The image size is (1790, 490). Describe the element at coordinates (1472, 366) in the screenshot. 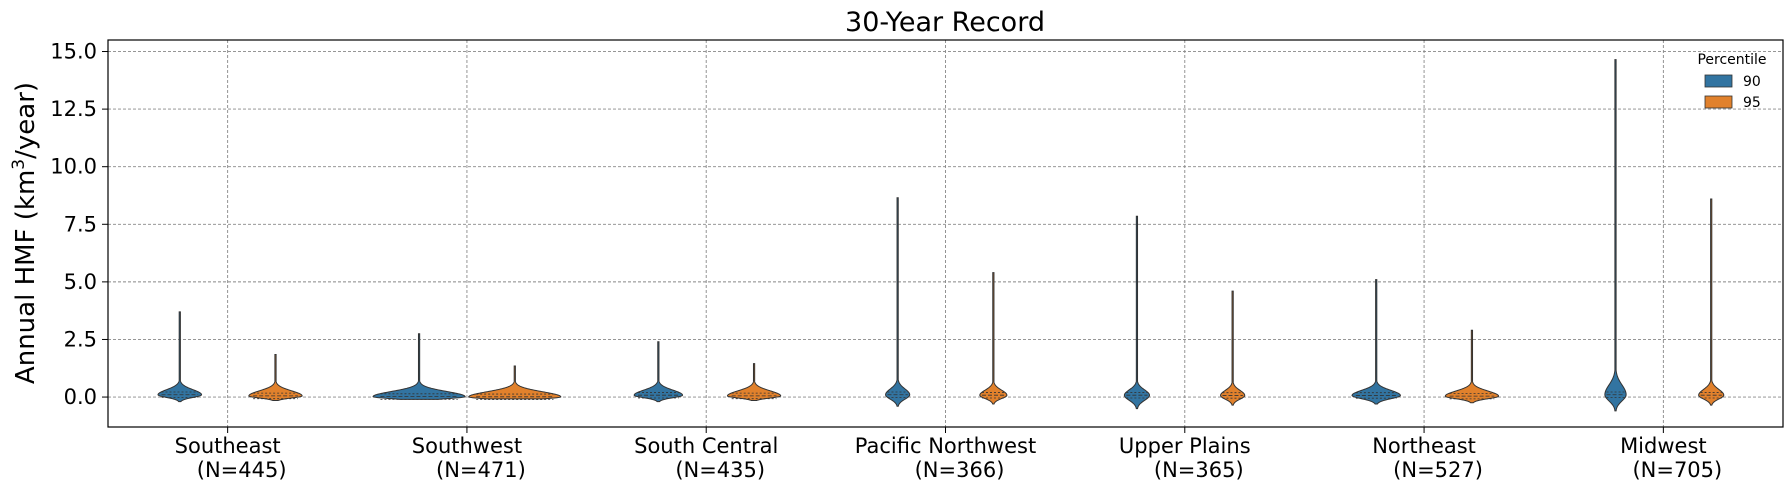

I see `violin-95-northeast` at that location.